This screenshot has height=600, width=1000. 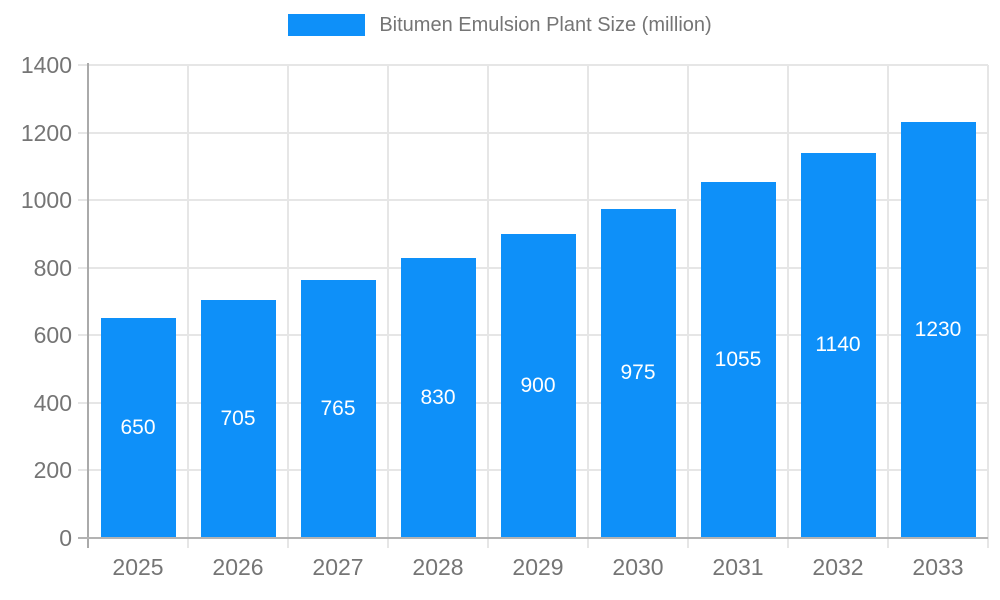 I want to click on y-axis-tick-label: 400, so click(x=52, y=402).